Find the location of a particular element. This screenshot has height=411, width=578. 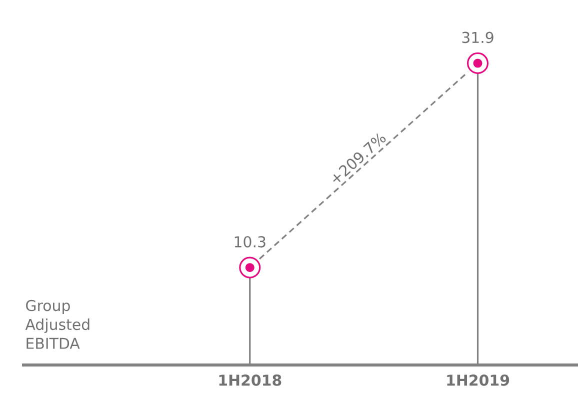

x-tick-label: 1H2018 is located at coordinates (250, 380).